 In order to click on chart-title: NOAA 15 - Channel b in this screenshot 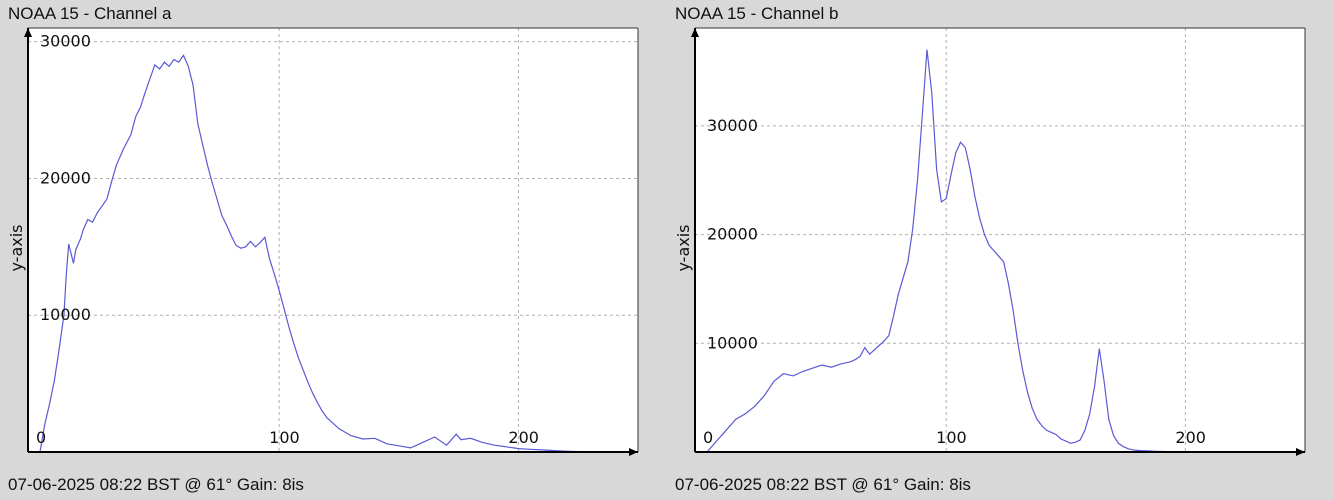, I will do `click(757, 13)`.